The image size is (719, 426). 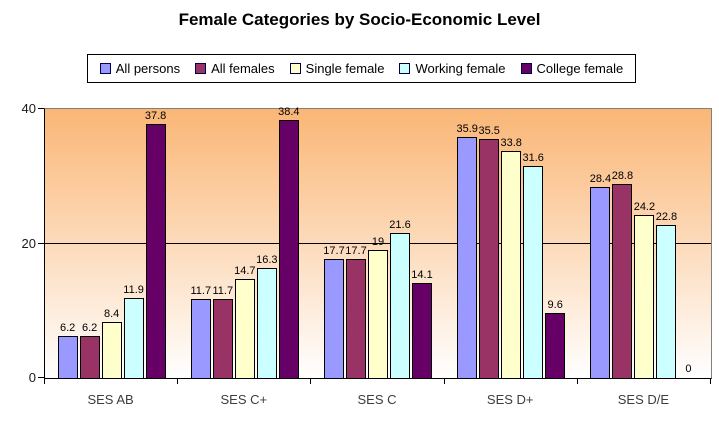 I want to click on bar-group-ses-c: 17.7 17.7 19 21.6 14.1, so click(x=377, y=243).